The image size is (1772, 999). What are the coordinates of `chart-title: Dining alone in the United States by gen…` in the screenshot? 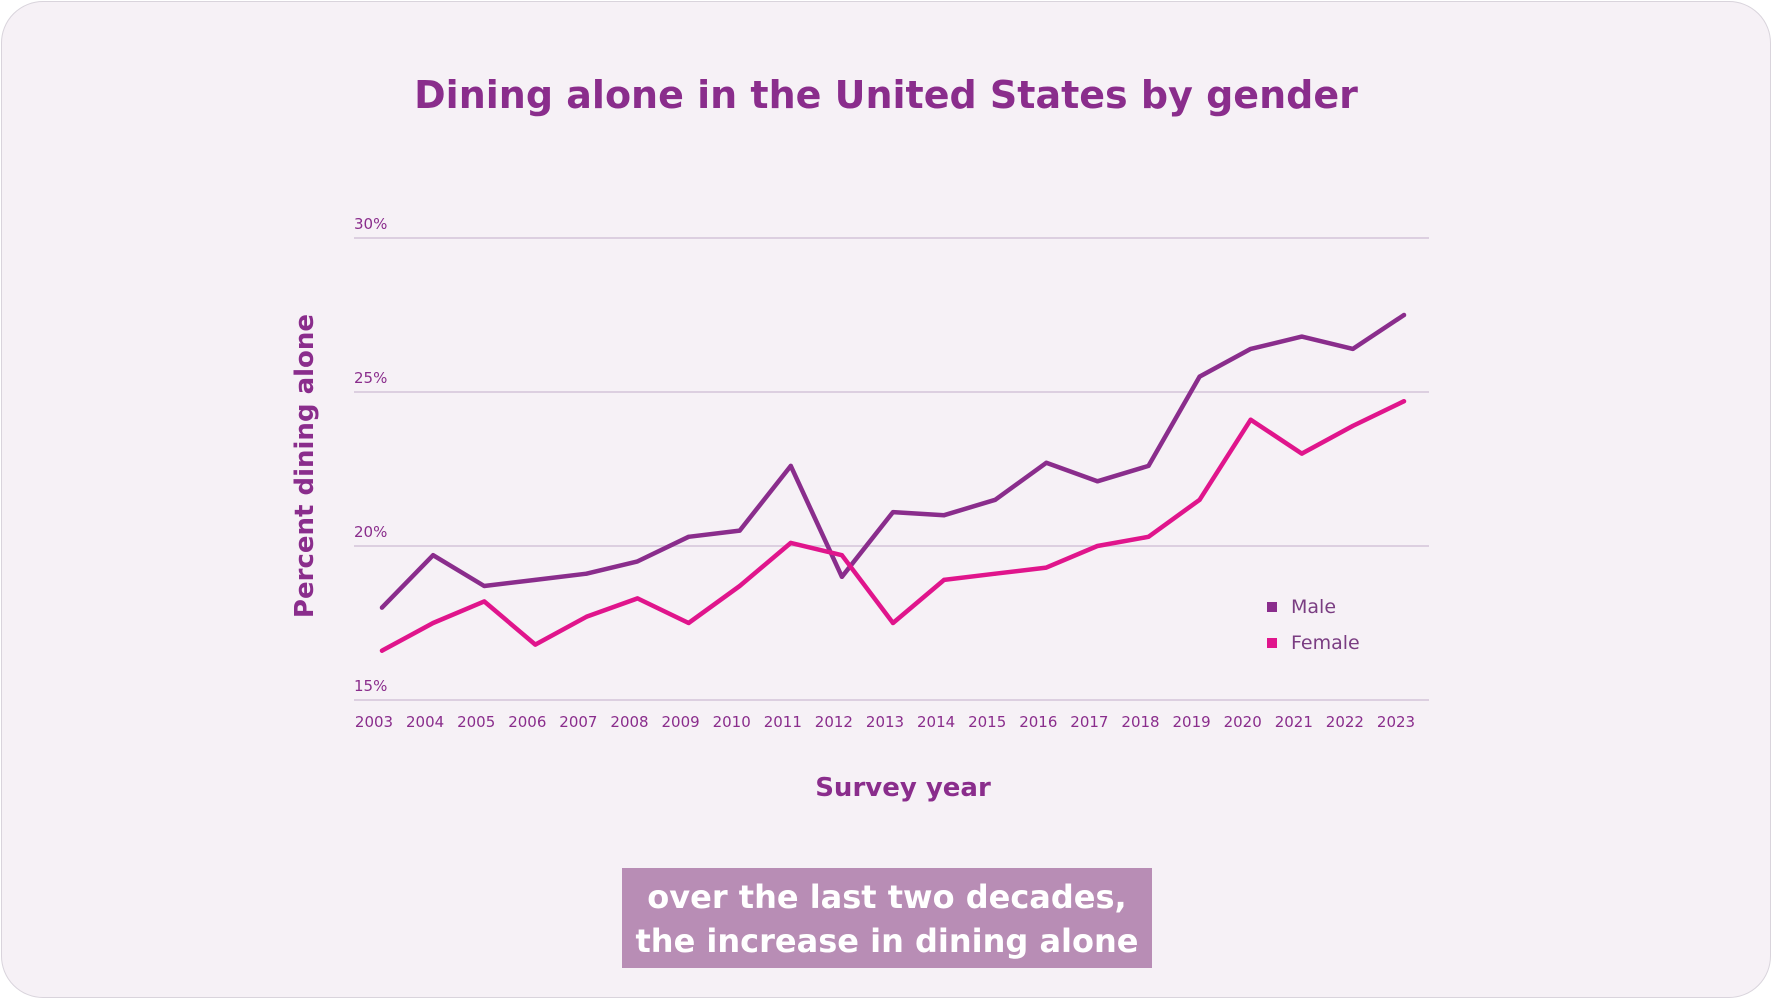 It's located at (886, 95).